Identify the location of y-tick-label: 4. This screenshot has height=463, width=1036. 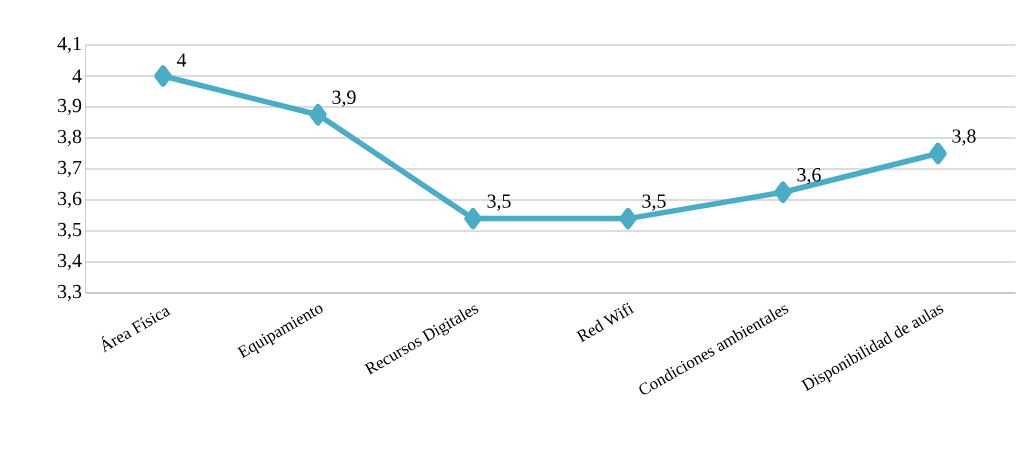
(77, 76).